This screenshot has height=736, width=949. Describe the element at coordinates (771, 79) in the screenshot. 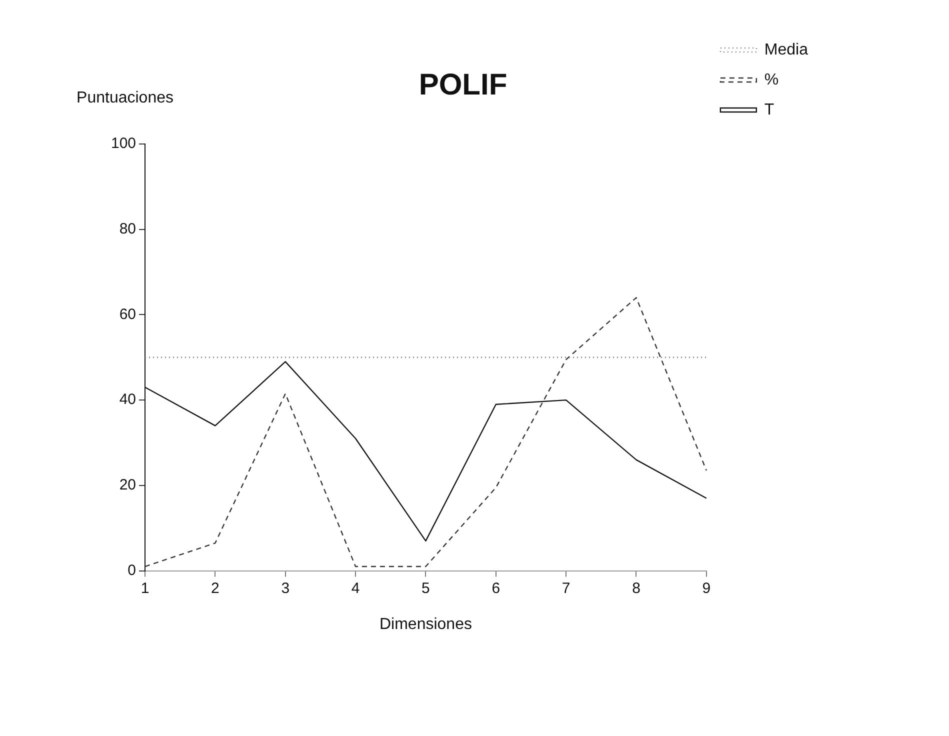

I see `legend-label: %` at that location.